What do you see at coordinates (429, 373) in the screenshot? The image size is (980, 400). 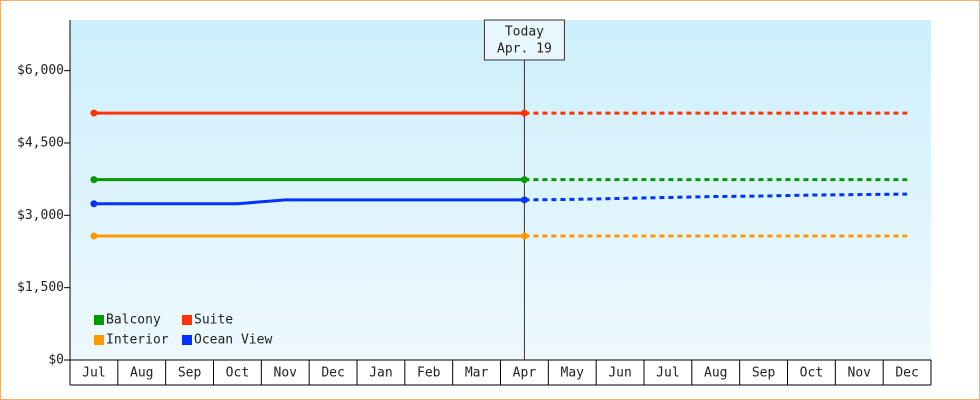 I see `x-tick-label: Feb` at bounding box center [429, 373].